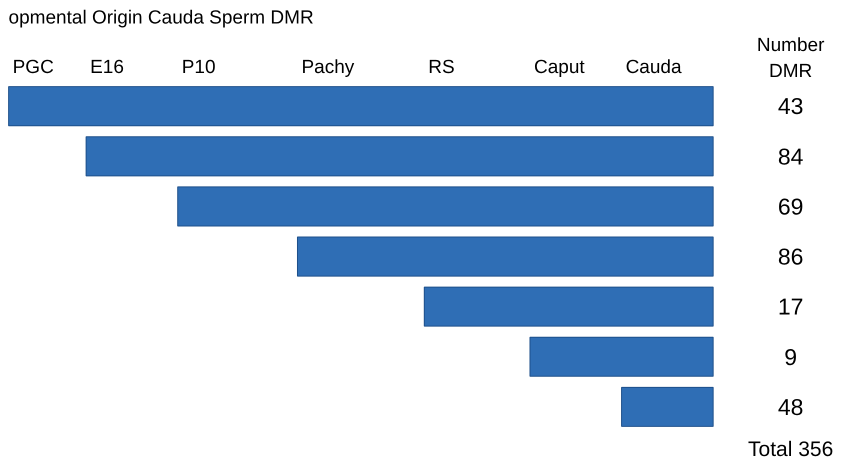 The width and height of the screenshot is (849, 464). Describe the element at coordinates (791, 106) in the screenshot. I see `y-tick-label: 43` at that location.